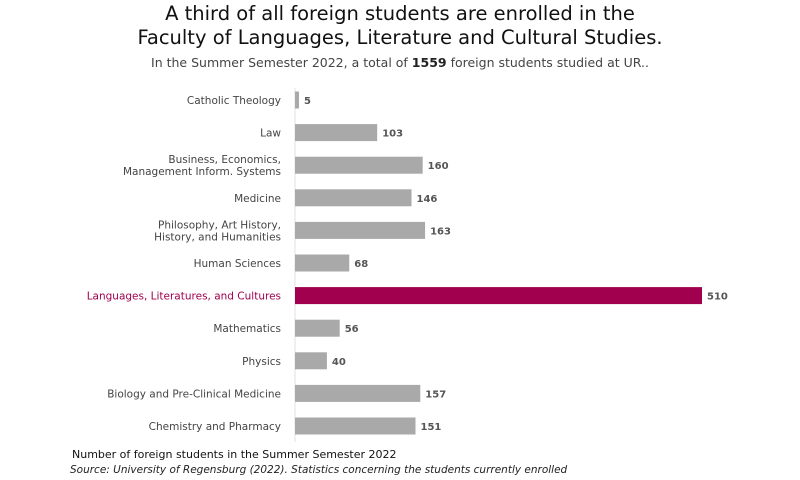  I want to click on category-label-line: Human Sciences, so click(237, 264).